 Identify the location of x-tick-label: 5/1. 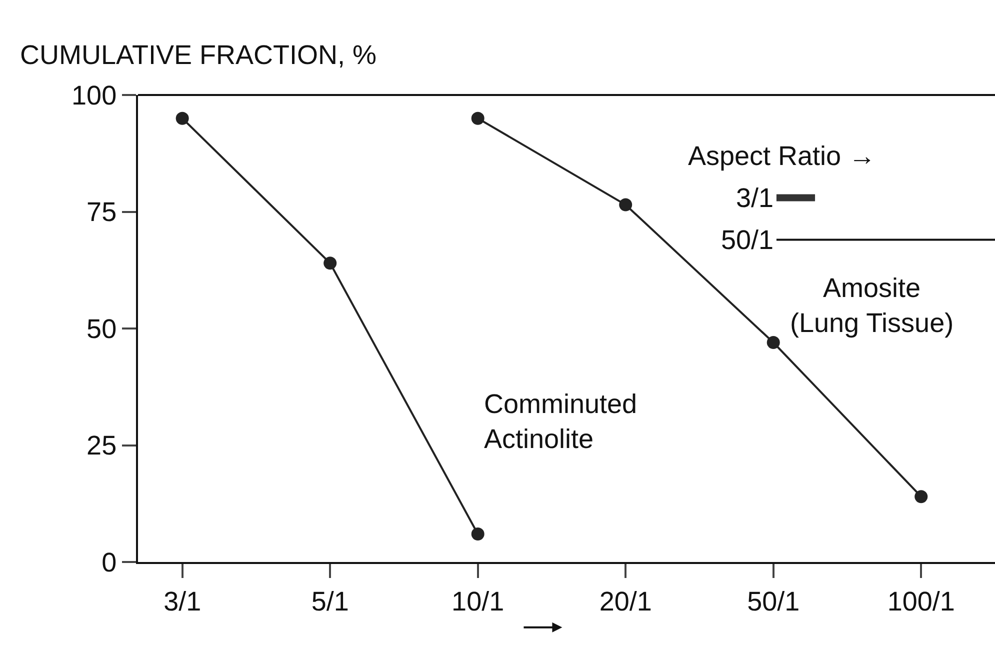
(330, 601).